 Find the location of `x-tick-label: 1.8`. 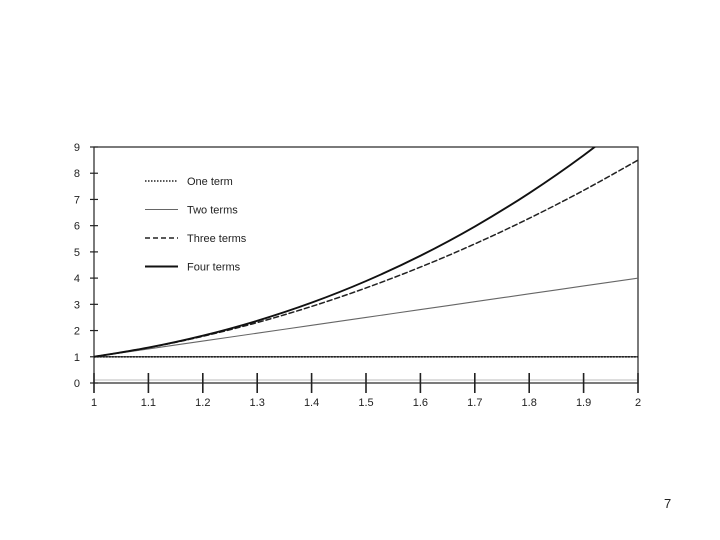

x-tick-label: 1.8 is located at coordinates (529, 403).